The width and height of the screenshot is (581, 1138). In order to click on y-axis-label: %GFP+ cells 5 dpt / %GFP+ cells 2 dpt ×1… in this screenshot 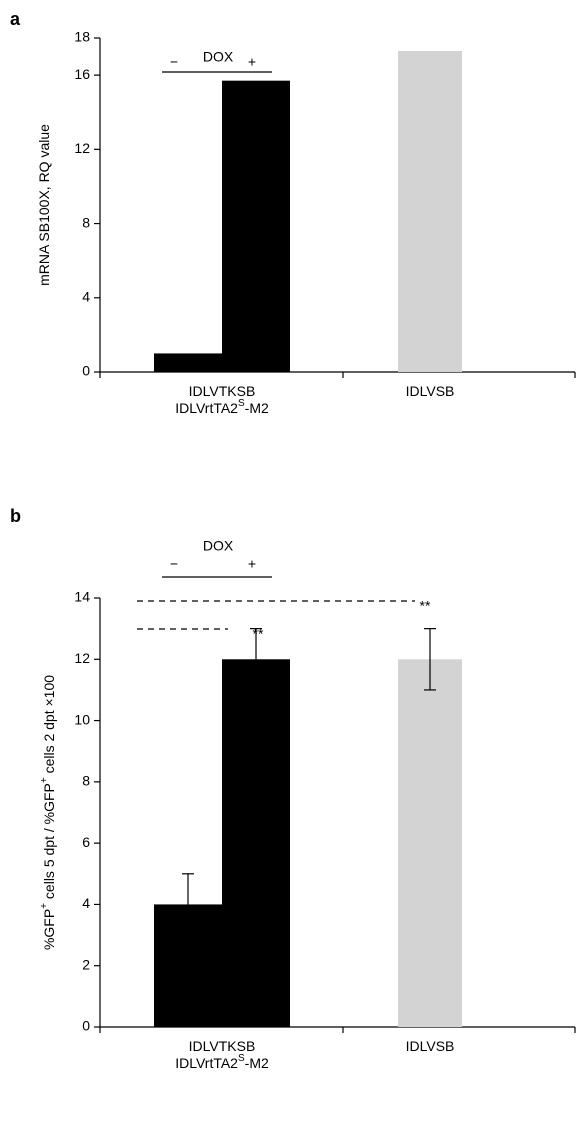, I will do `click(48, 812)`.